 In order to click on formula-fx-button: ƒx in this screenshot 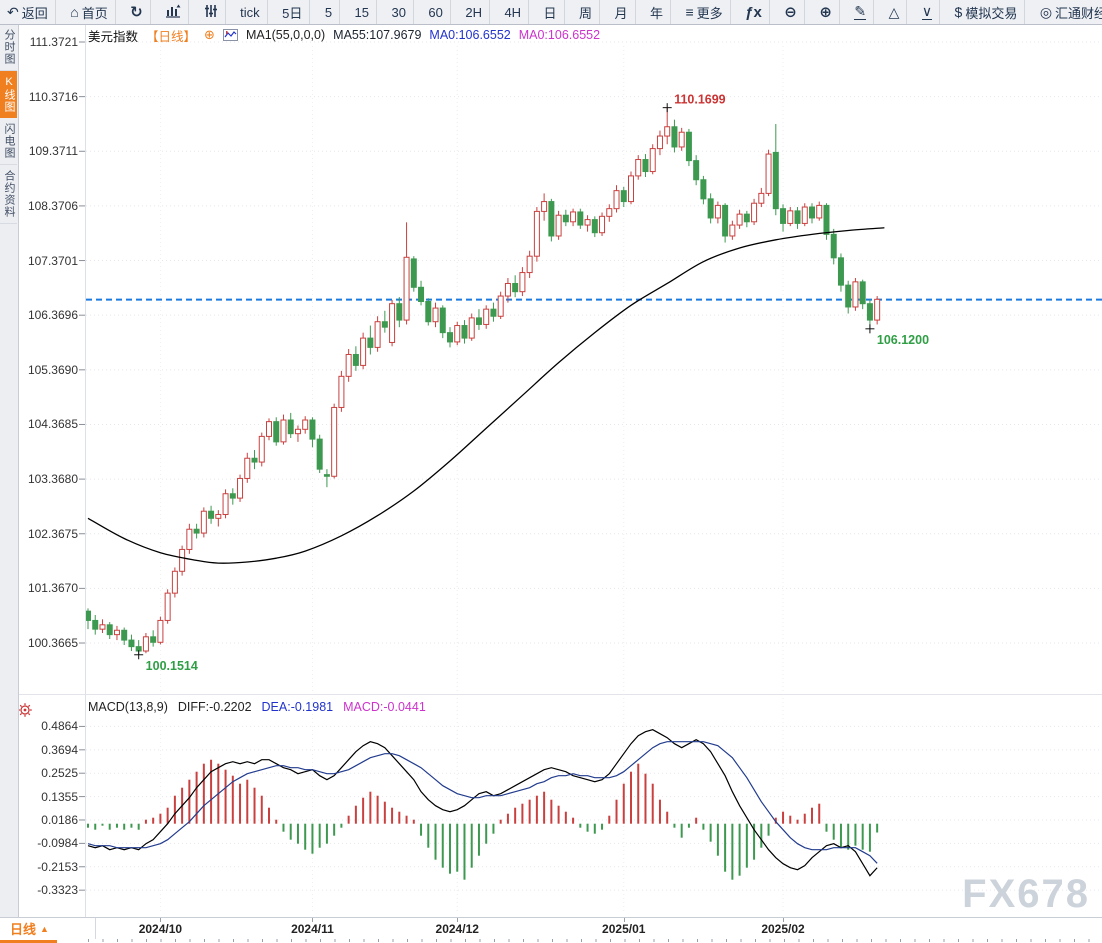, I will do `click(754, 12)`.